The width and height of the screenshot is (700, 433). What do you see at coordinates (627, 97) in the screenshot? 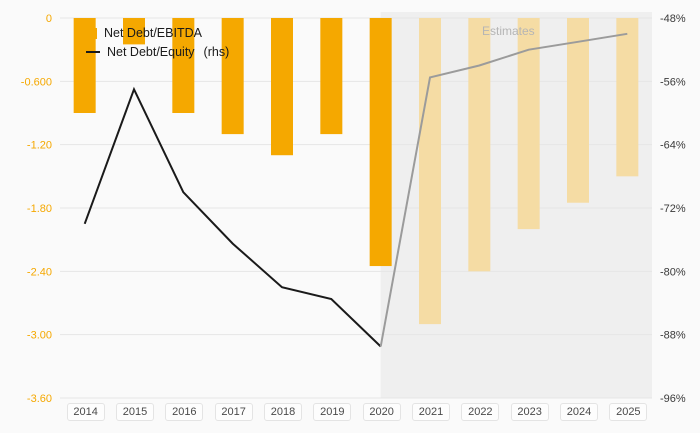
I see `bar-2025` at bounding box center [627, 97].